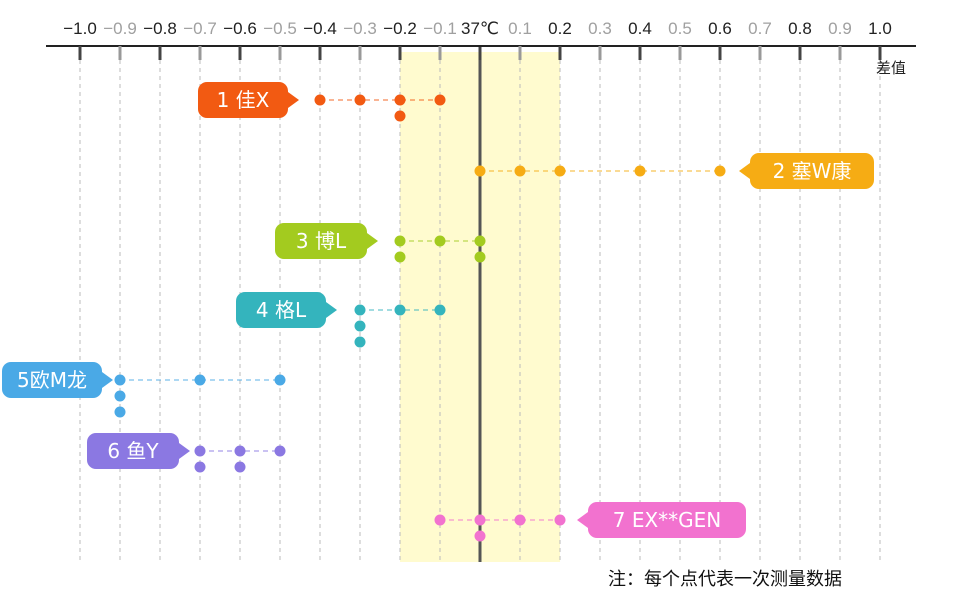 The height and width of the screenshot is (600, 960). Describe the element at coordinates (760, 28) in the screenshot. I see `tick-label: 0.7` at that location.